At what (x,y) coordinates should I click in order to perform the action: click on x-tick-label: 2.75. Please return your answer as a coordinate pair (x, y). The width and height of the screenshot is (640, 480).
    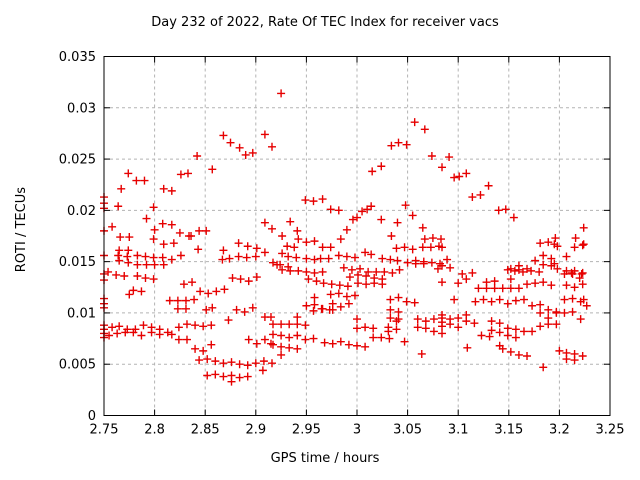
    Looking at the image, I should click on (104, 430).